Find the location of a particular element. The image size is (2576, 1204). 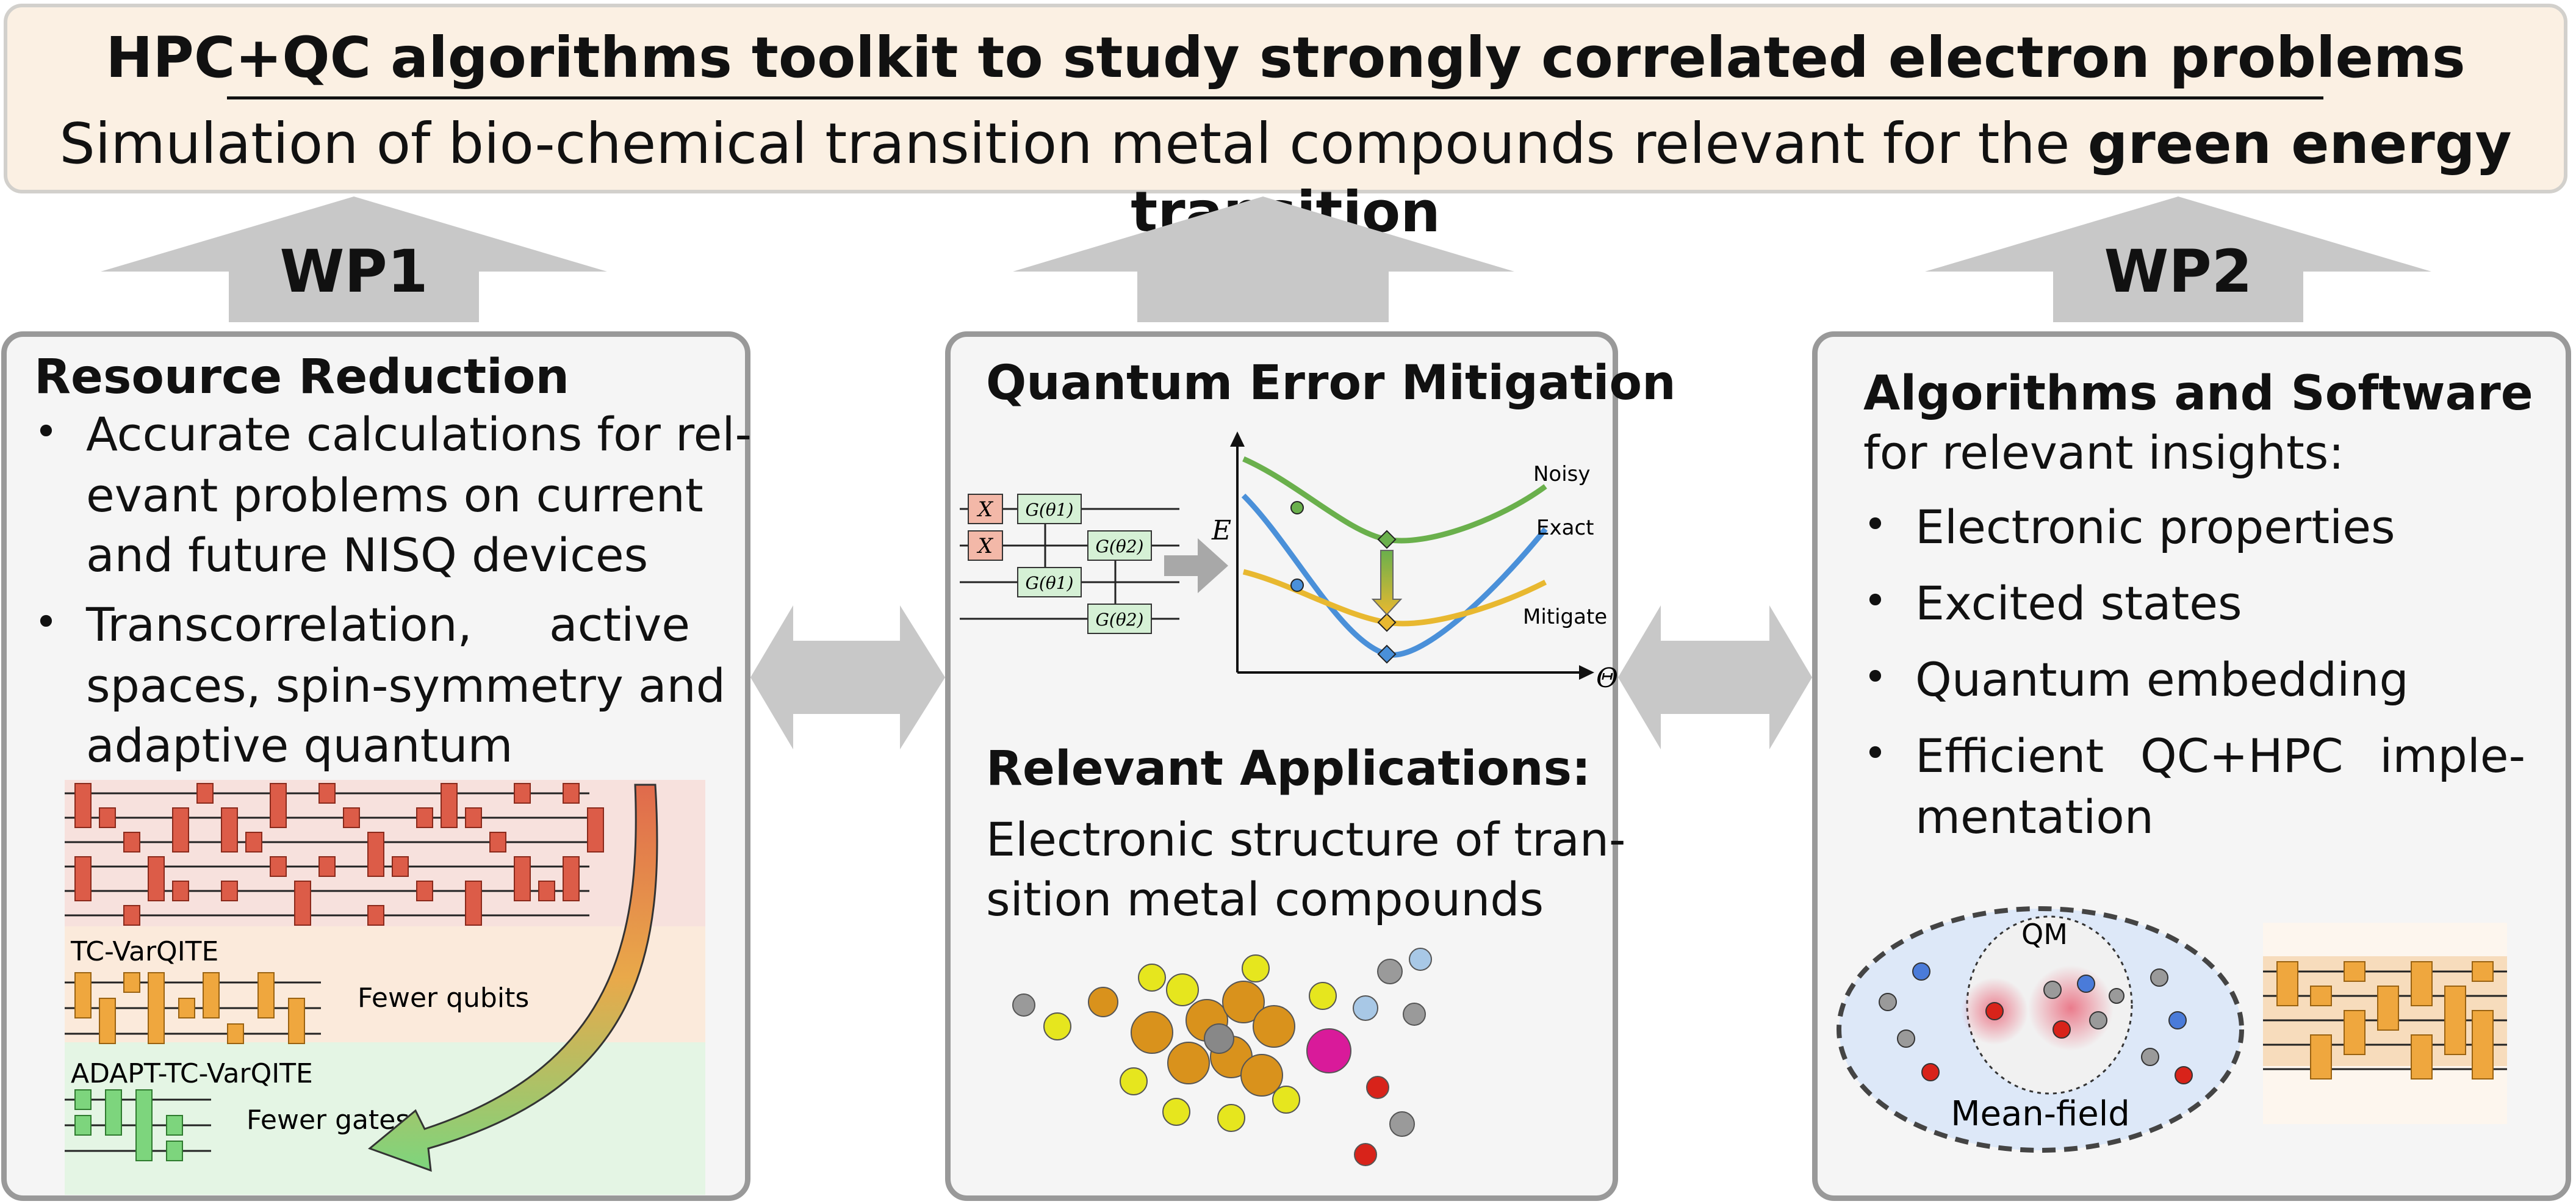

mitigate-label: Mitigate is located at coordinates (1565, 617).